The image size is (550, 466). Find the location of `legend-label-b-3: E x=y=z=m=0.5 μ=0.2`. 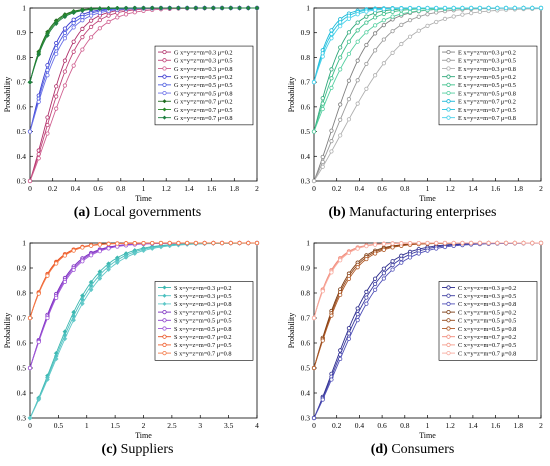

legend-label-b-3: E x=y=z=m=0.5 μ=0.2 is located at coordinates (487, 77).